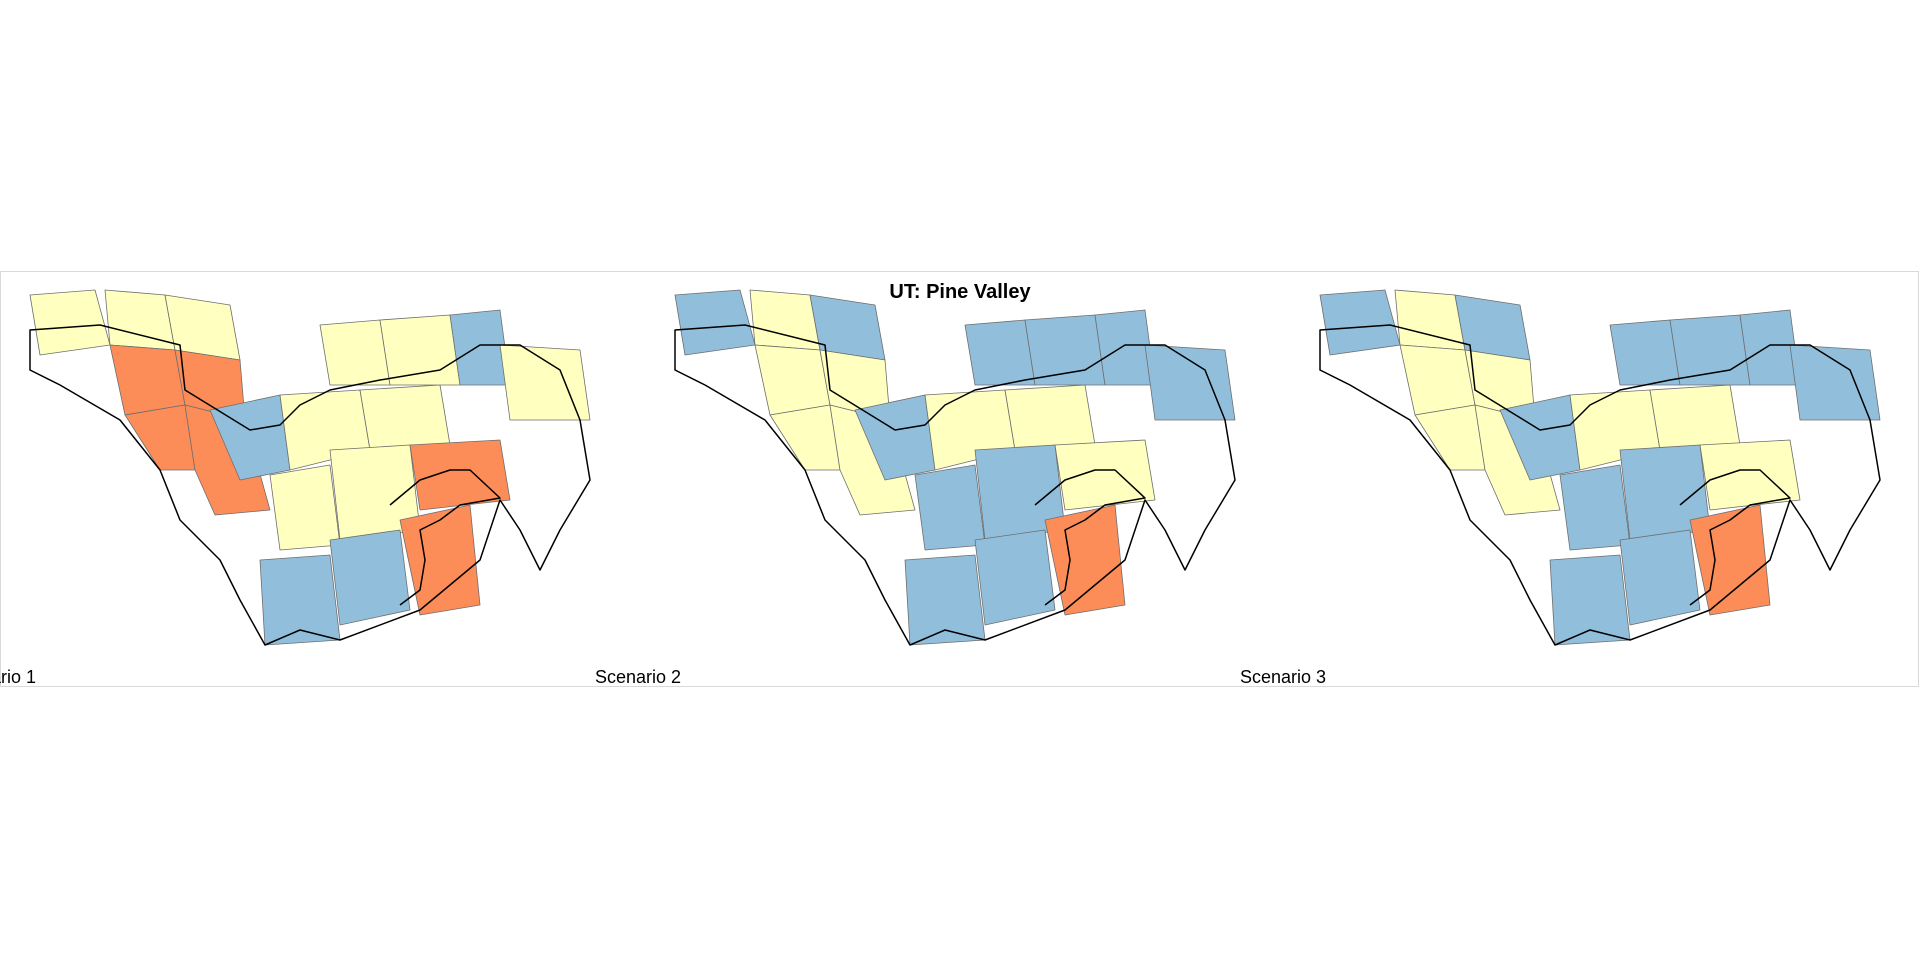 Image resolution: width=1920 pixels, height=960 pixels. I want to click on panel-label-2: Scenario 2, so click(638, 677).